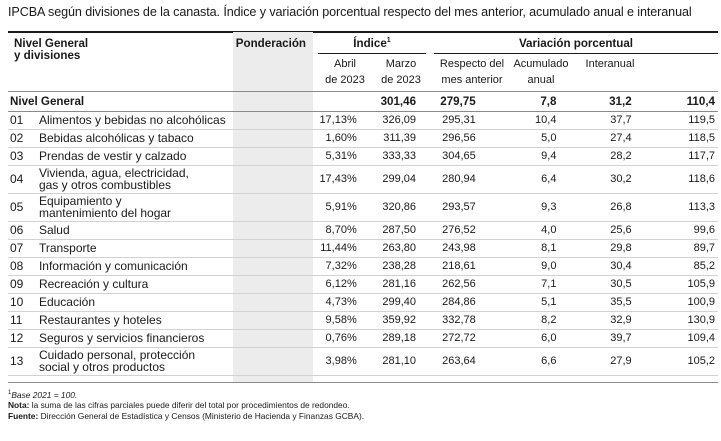 The height and width of the screenshot is (441, 721). I want to click on row-division-name-line: Prendas de vestir y calzado, so click(112, 155).